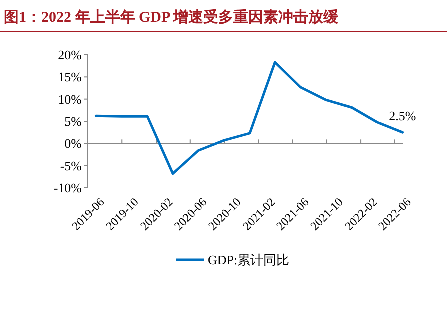  What do you see at coordinates (73, 144) in the screenshot?
I see `y-tick-label: 0%` at bounding box center [73, 144].